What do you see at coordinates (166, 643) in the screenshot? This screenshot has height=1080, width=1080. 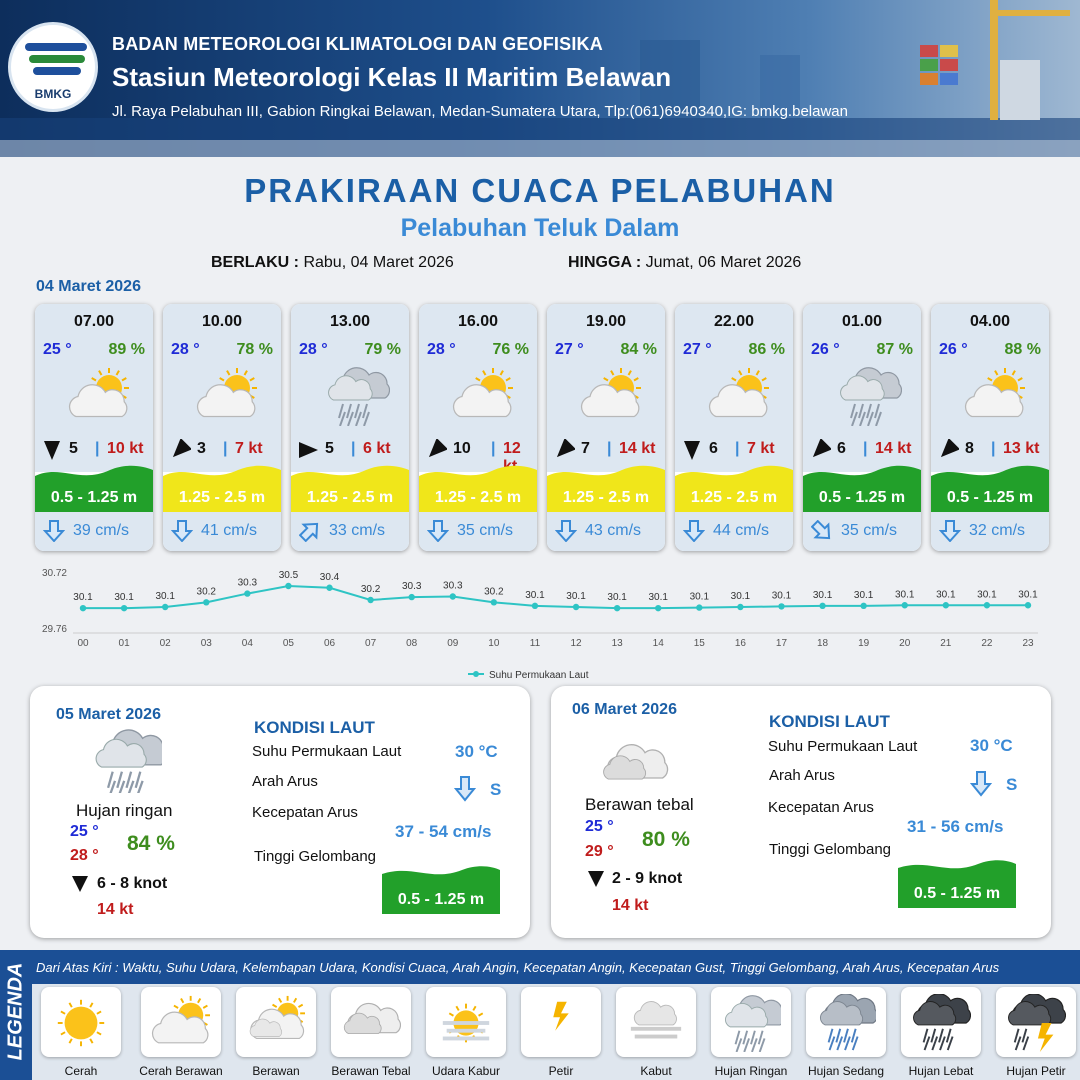 I see `x-tick-label: 02` at bounding box center [166, 643].